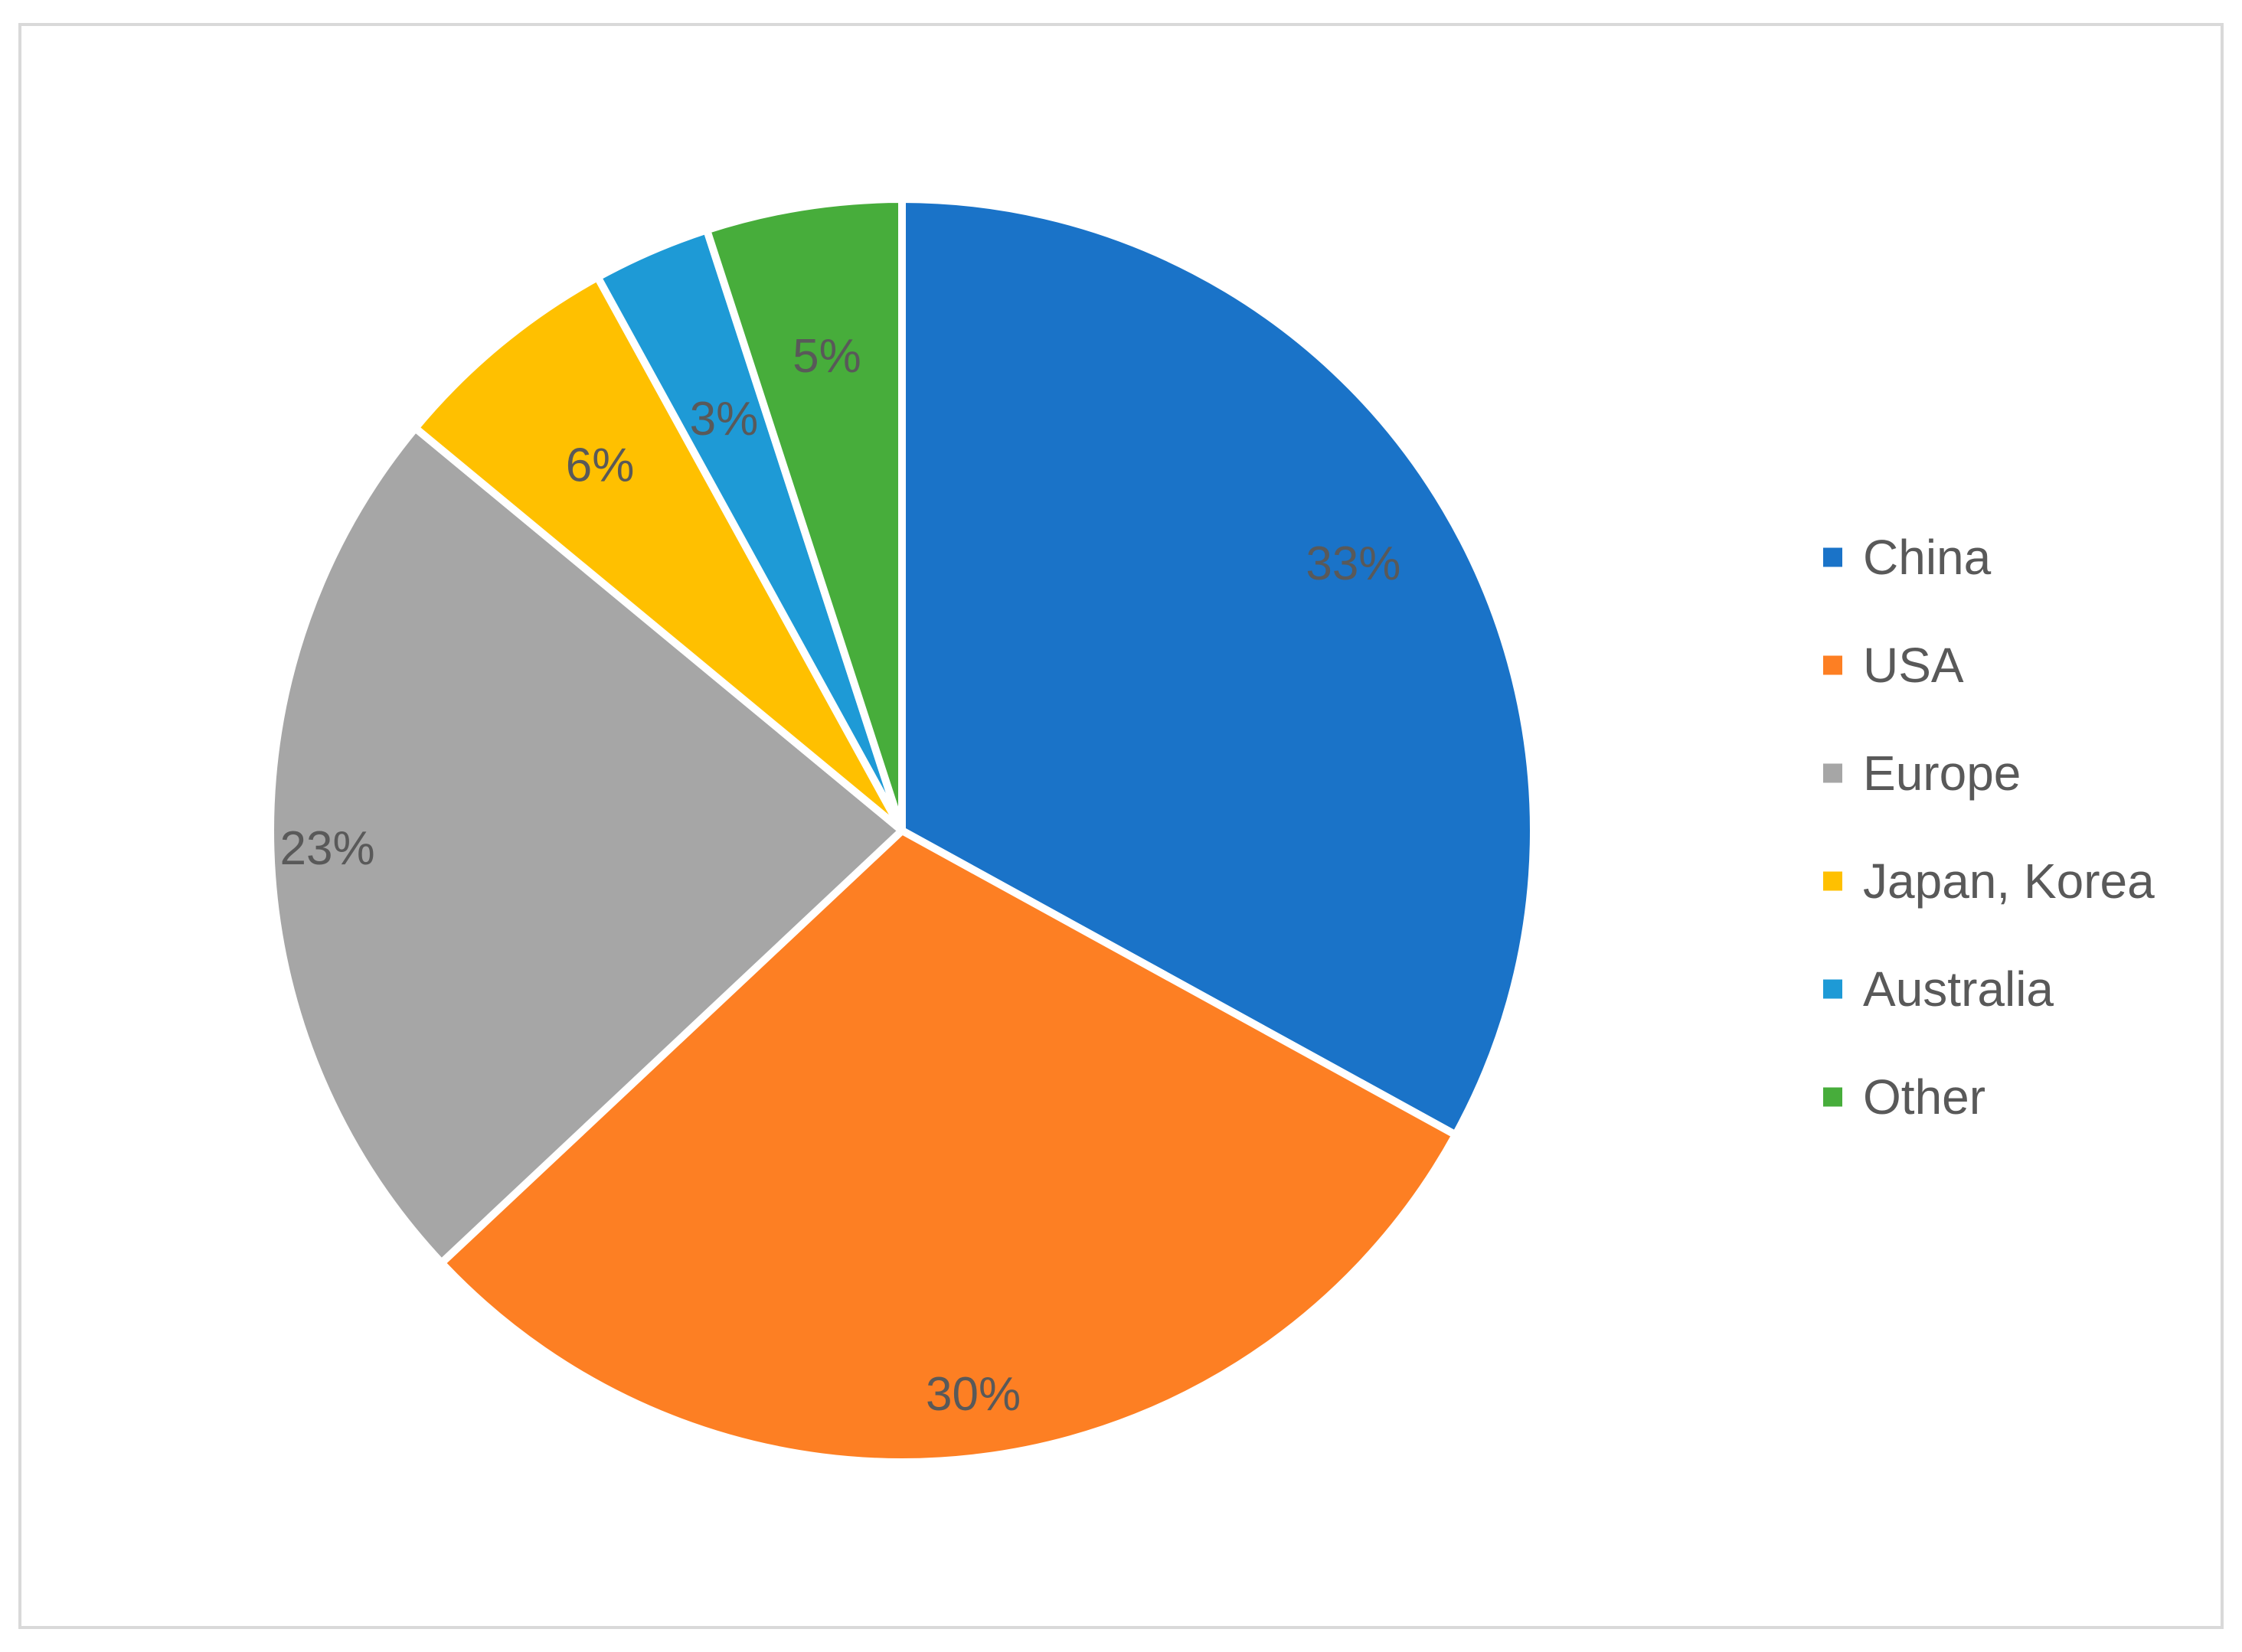 The image size is (2242, 1652). Describe the element at coordinates (1989, 827) in the screenshot. I see `chart-legend: China USA Europe Japan, Korea Australia Other` at that location.